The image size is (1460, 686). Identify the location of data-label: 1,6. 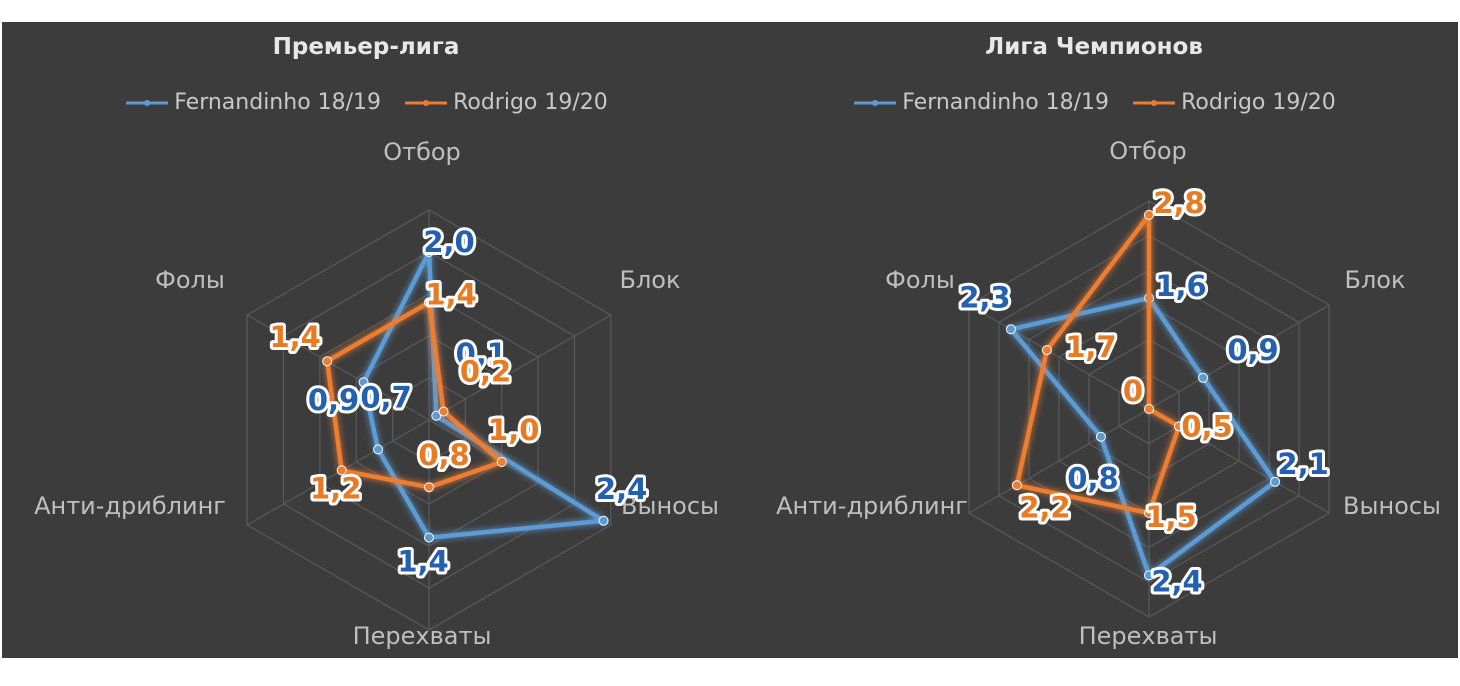
(1180, 286).